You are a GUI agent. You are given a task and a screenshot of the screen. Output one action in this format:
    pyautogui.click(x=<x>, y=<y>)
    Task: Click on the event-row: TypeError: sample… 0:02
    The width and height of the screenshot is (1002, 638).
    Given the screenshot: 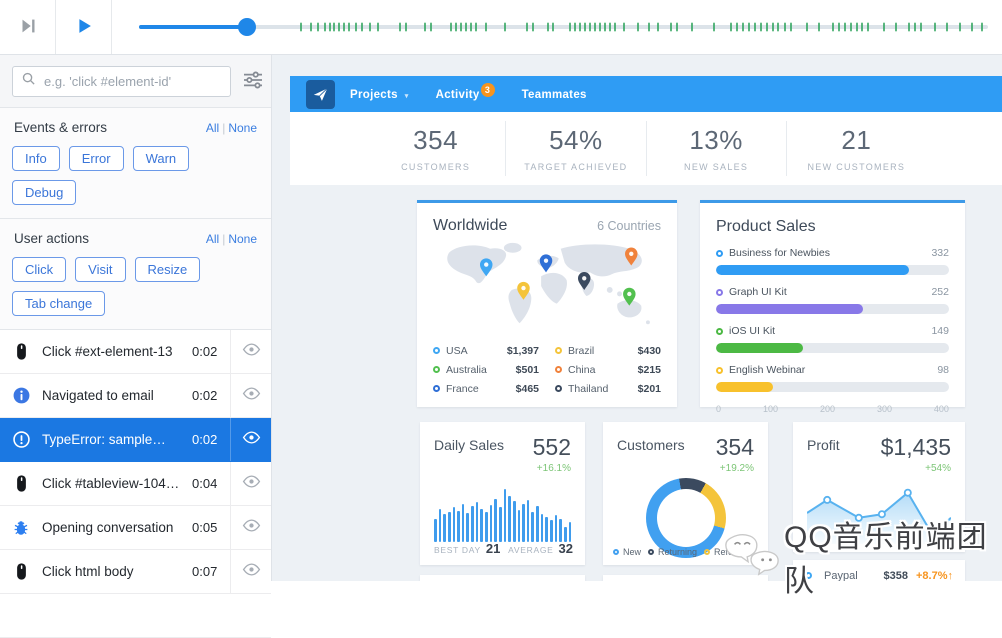 What is the action you would take?
    pyautogui.click(x=135, y=440)
    